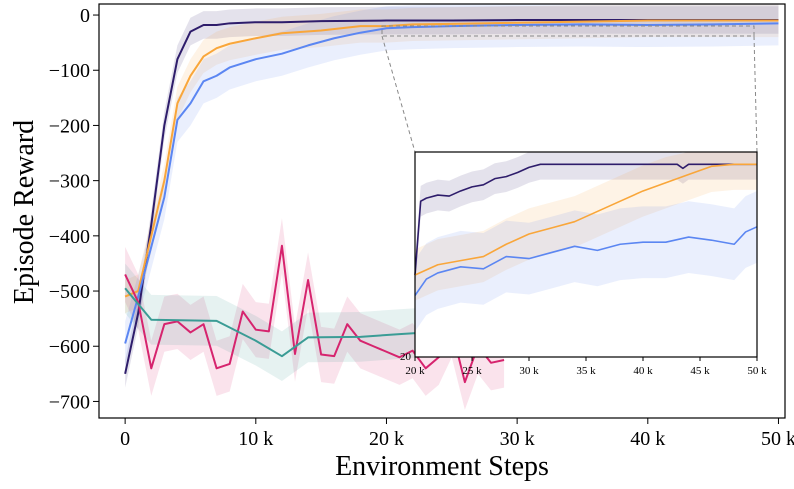 This screenshot has height=489, width=794. I want to click on inset-x-tick-label: 35 k, so click(586, 371).